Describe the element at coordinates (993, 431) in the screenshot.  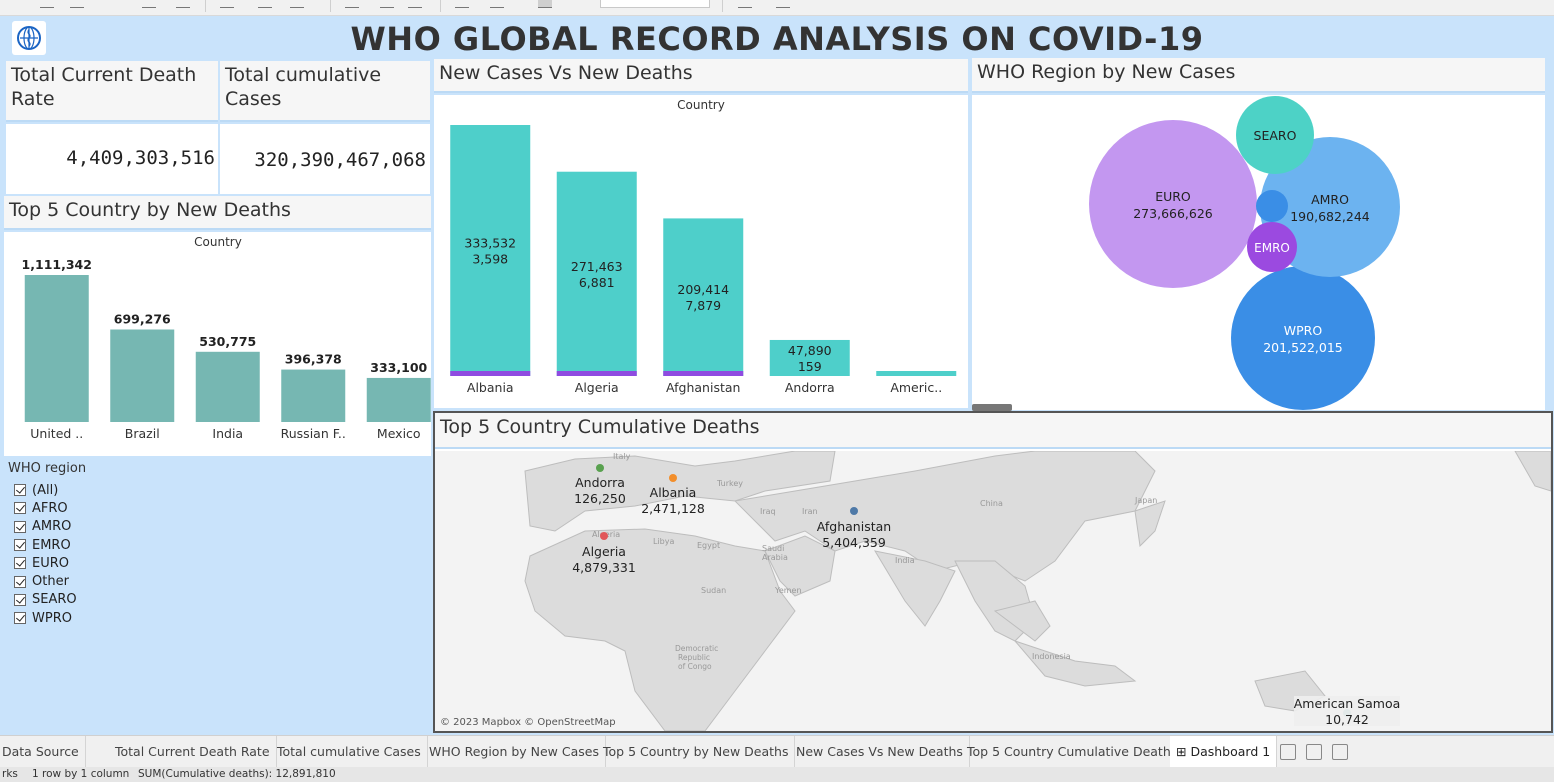
I see `map-header: Top 5 Country Cumulative Deaths` at that location.